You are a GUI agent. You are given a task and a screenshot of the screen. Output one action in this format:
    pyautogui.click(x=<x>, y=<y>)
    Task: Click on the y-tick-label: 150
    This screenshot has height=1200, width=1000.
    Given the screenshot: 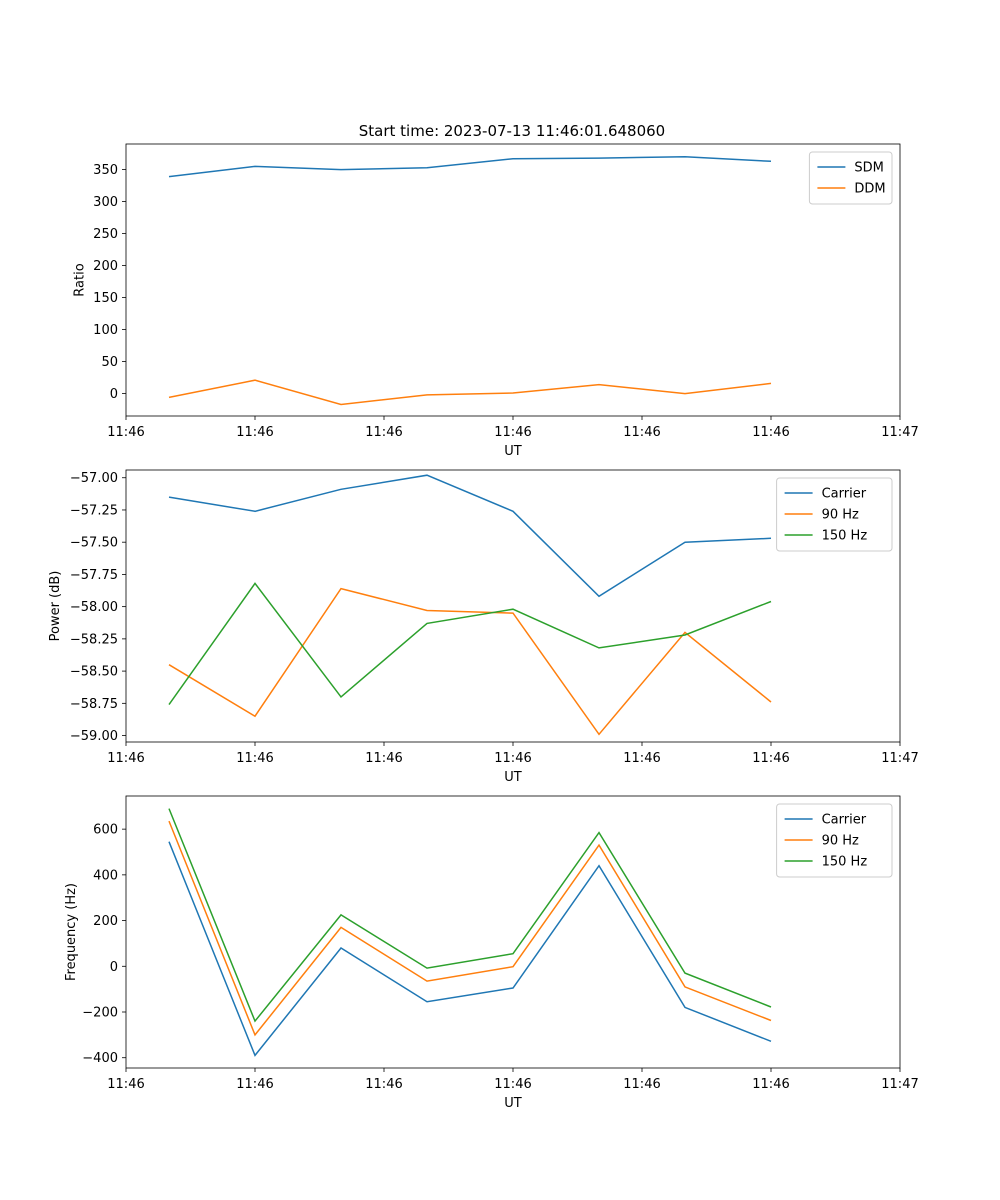 What is the action you would take?
    pyautogui.click(x=105, y=298)
    